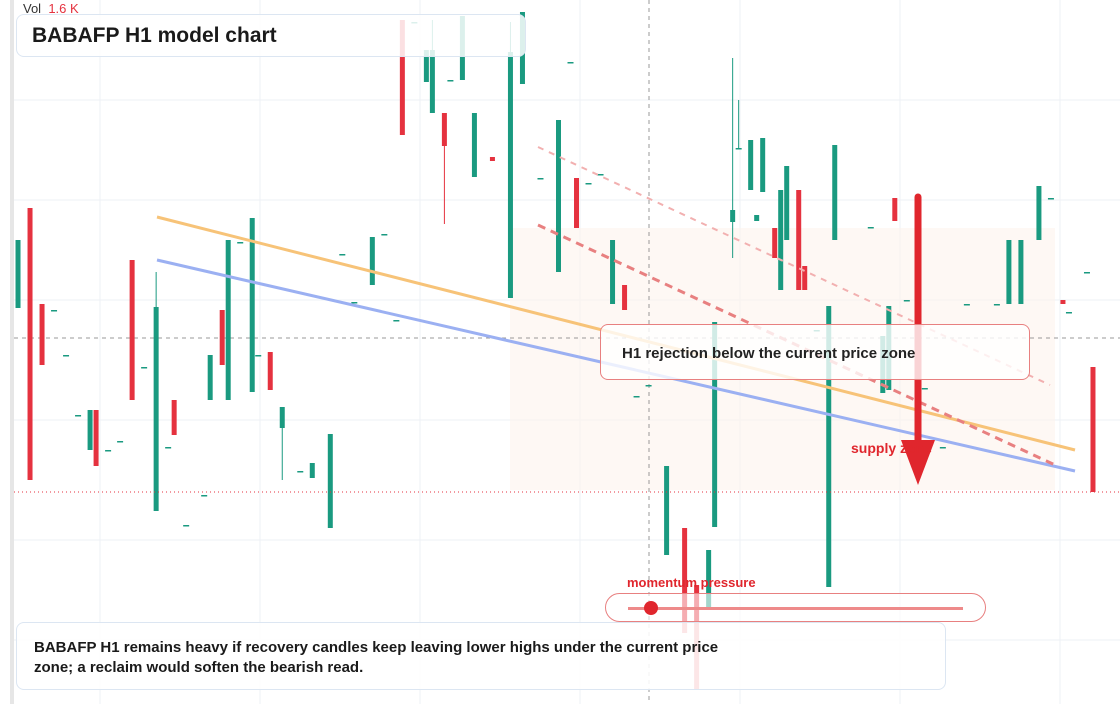 The image size is (1120, 704). I want to click on momentum-box, so click(795, 607).